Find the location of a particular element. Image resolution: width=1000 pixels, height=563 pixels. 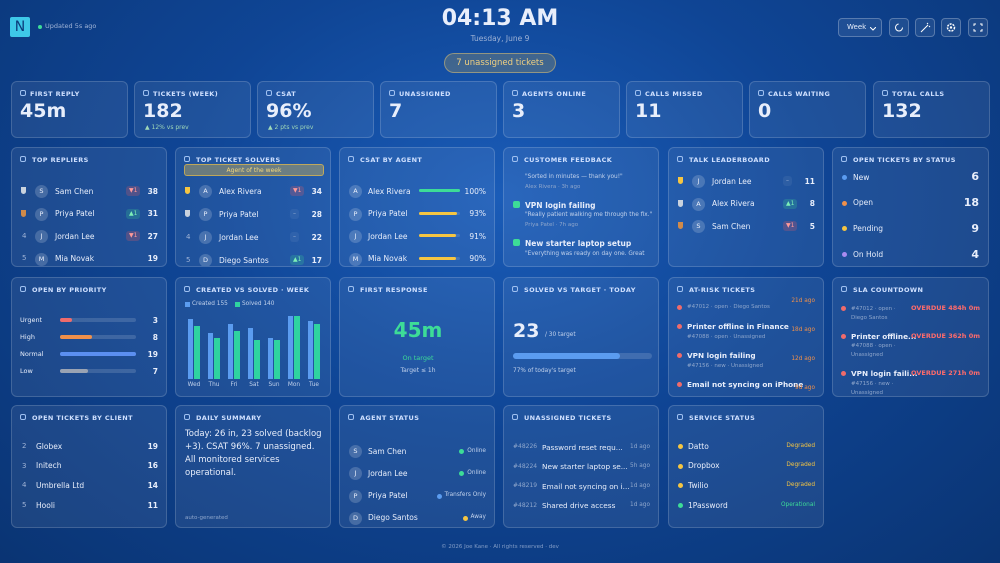

ticket-age: 1d ago is located at coordinates (640, 446).